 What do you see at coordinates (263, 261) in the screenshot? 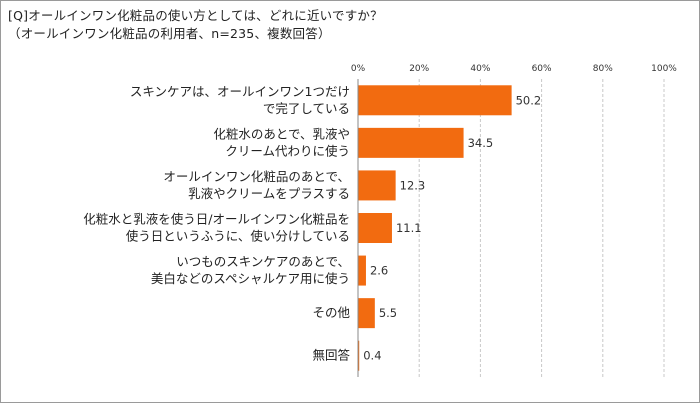
I see `category-label: いつものスキンケアのあとで、` at bounding box center [263, 261].